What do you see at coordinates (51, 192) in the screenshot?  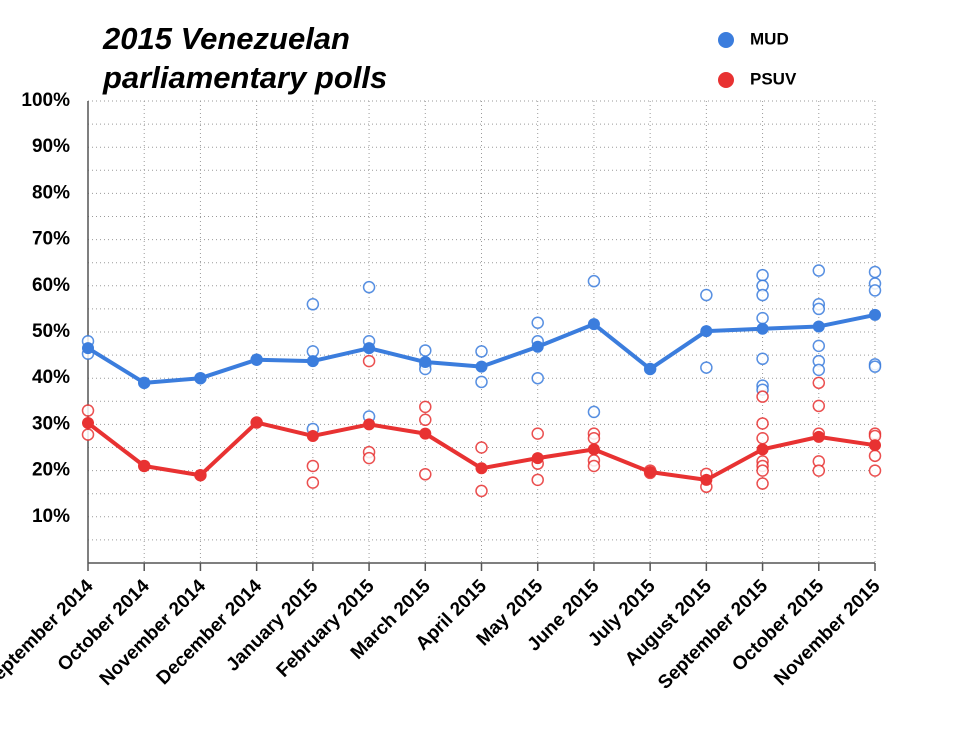 I see `y-tick-label: 80%` at bounding box center [51, 192].